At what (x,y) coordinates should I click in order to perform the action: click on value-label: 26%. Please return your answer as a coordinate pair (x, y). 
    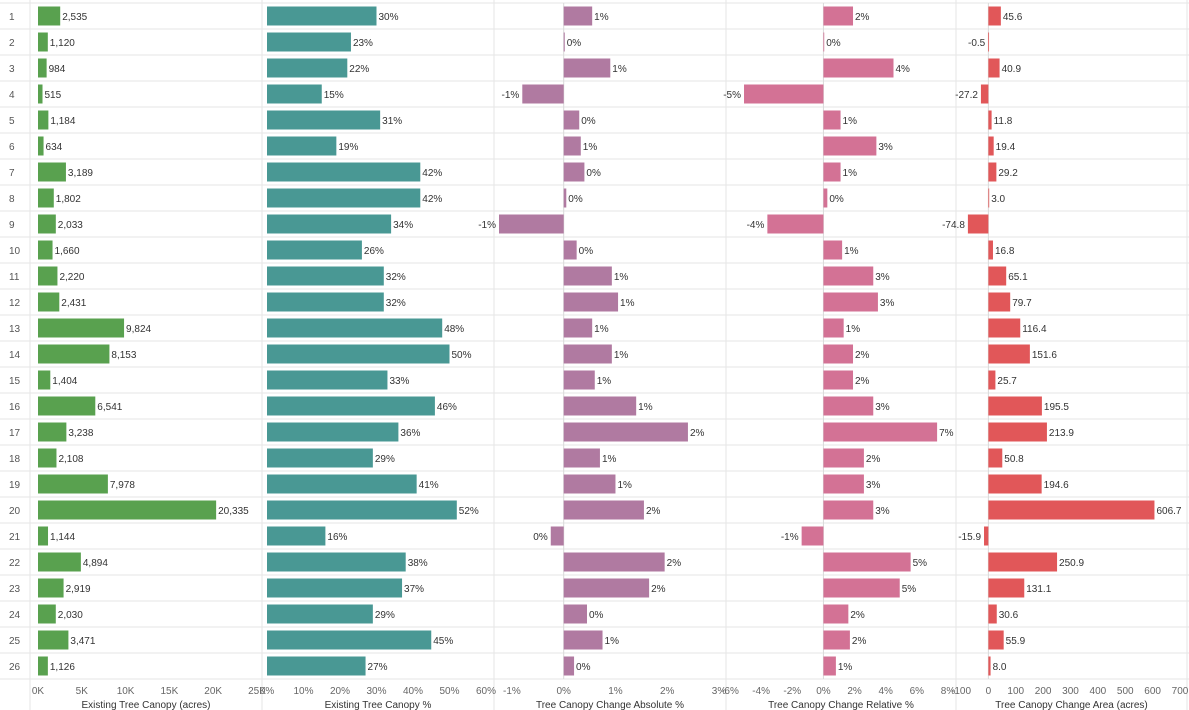
    Looking at the image, I should click on (374, 251).